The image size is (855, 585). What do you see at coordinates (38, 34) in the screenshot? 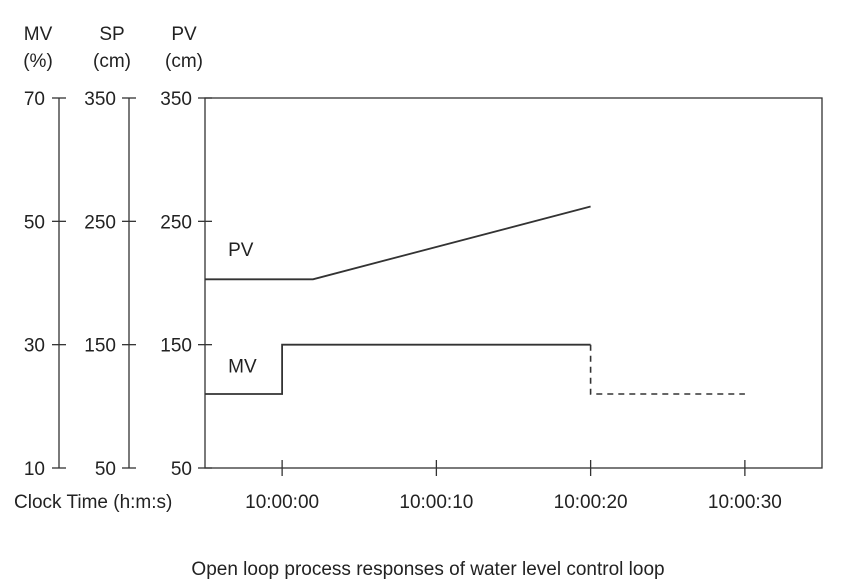
I see `mv-axis-label: MV` at bounding box center [38, 34].